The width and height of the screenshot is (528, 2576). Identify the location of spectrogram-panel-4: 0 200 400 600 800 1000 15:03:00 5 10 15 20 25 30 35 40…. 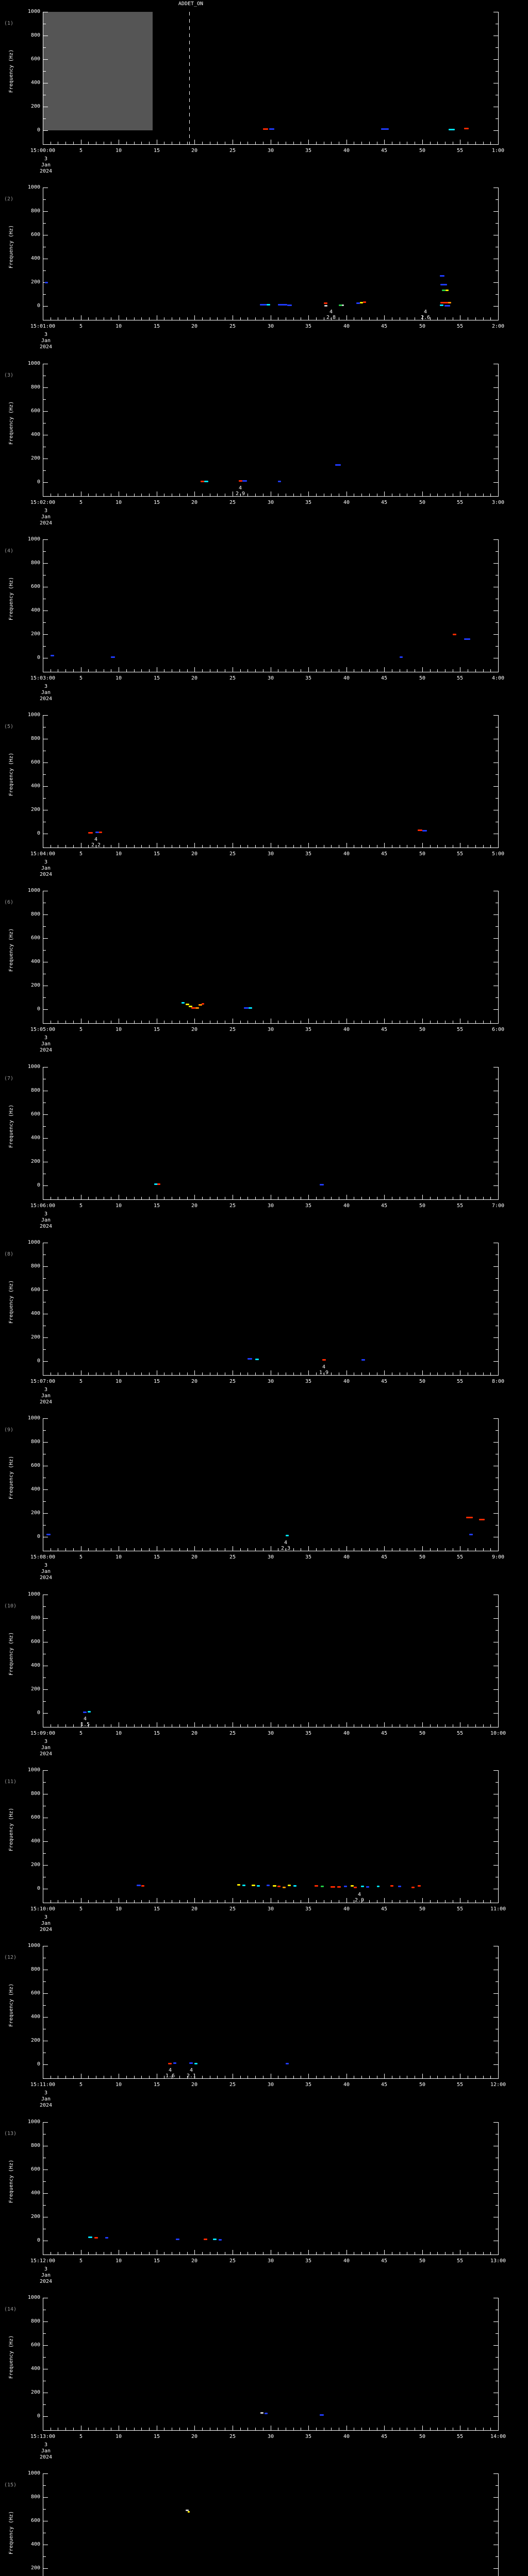
(264, 615).